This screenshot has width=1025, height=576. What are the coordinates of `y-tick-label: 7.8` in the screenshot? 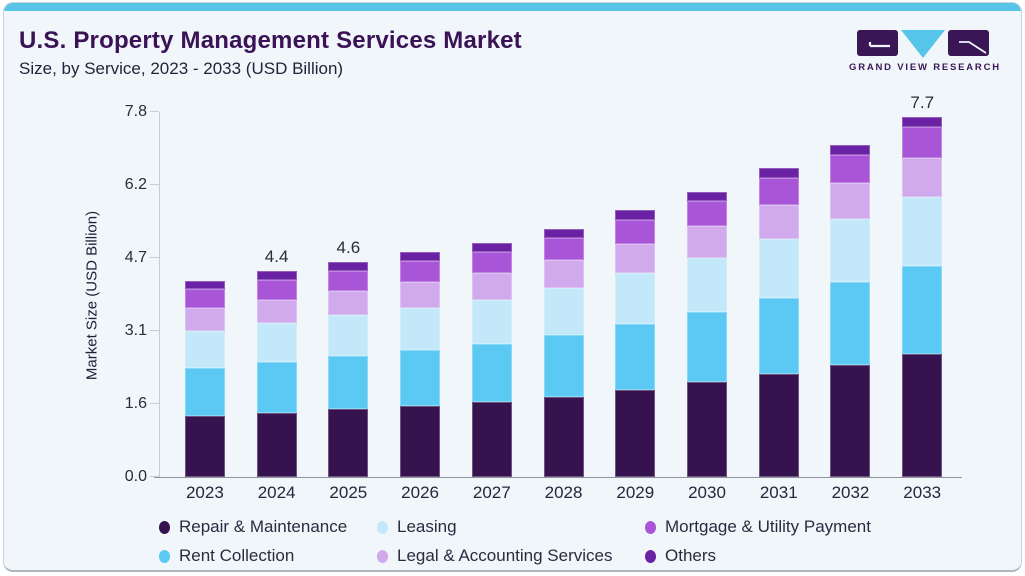 It's located at (135, 111).